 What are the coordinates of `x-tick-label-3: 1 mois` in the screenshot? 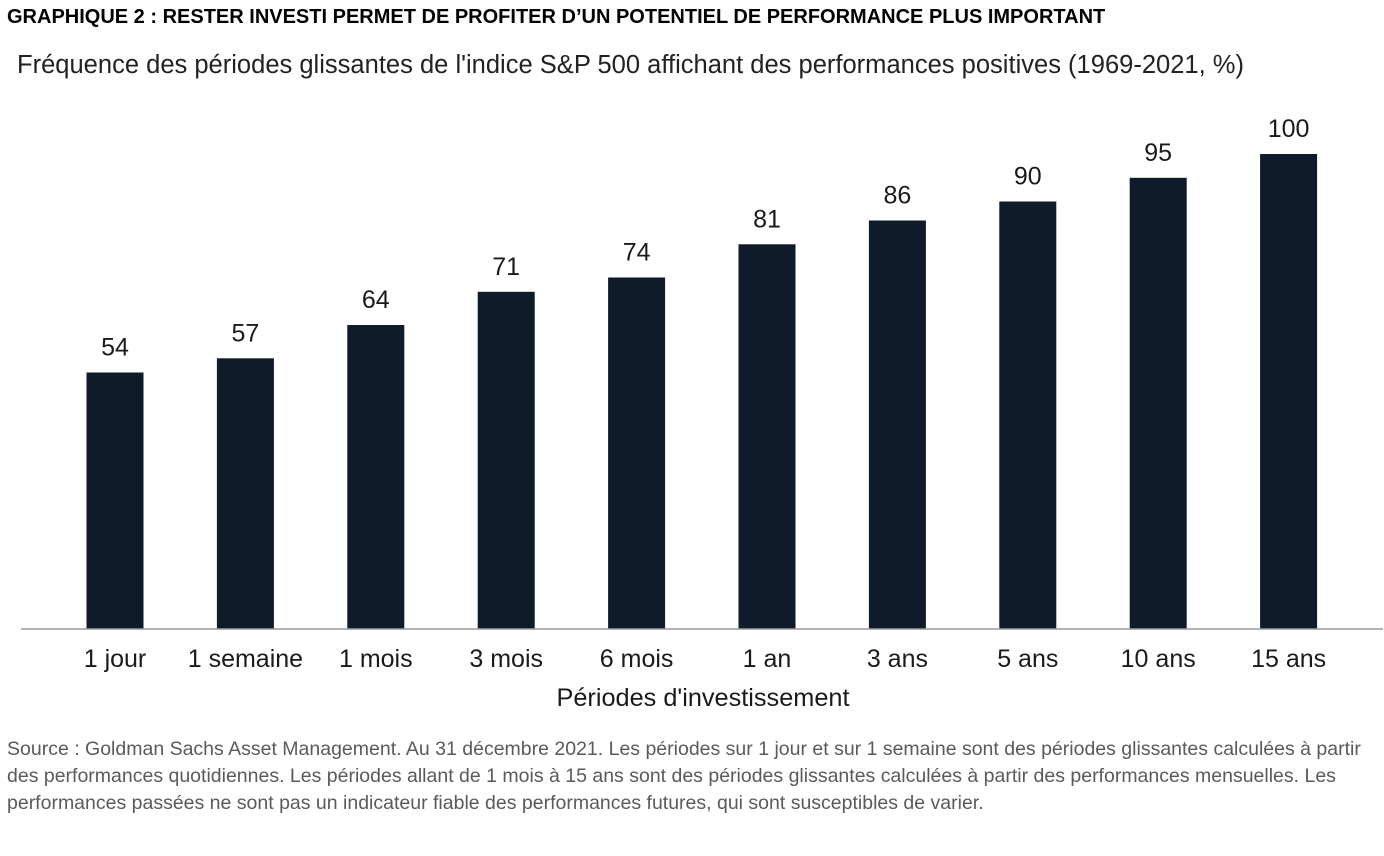 It's located at (376, 659).